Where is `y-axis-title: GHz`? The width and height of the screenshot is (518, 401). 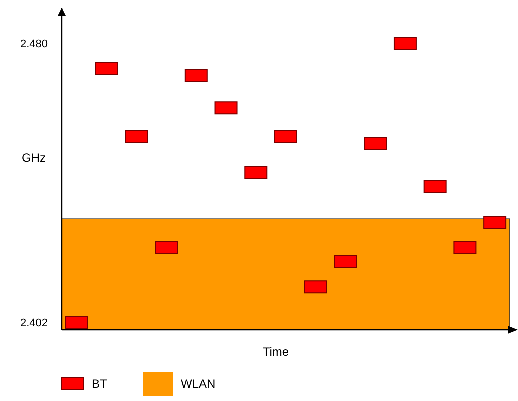 y-axis-title: GHz is located at coordinates (34, 158).